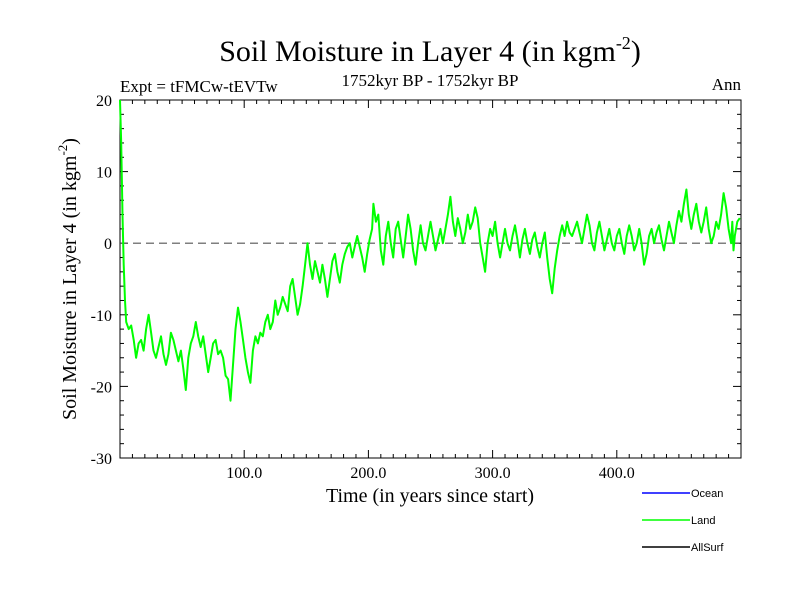  Describe the element at coordinates (199, 86) in the screenshot. I see `experiment-label: Expt = tFMCw-tEVTw` at that location.